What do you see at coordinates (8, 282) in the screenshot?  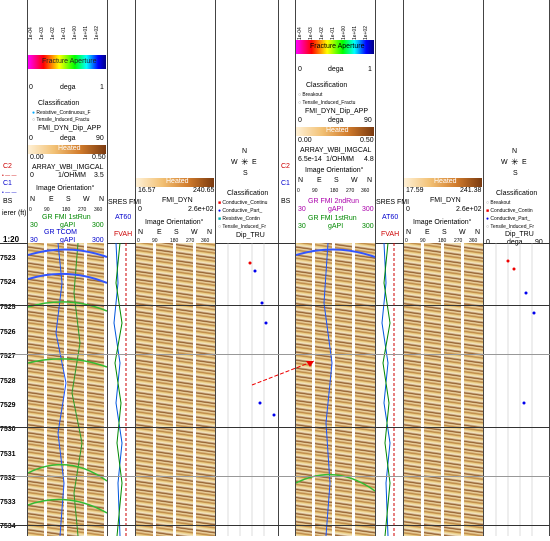 I see `depth-label: 7524` at bounding box center [8, 282].